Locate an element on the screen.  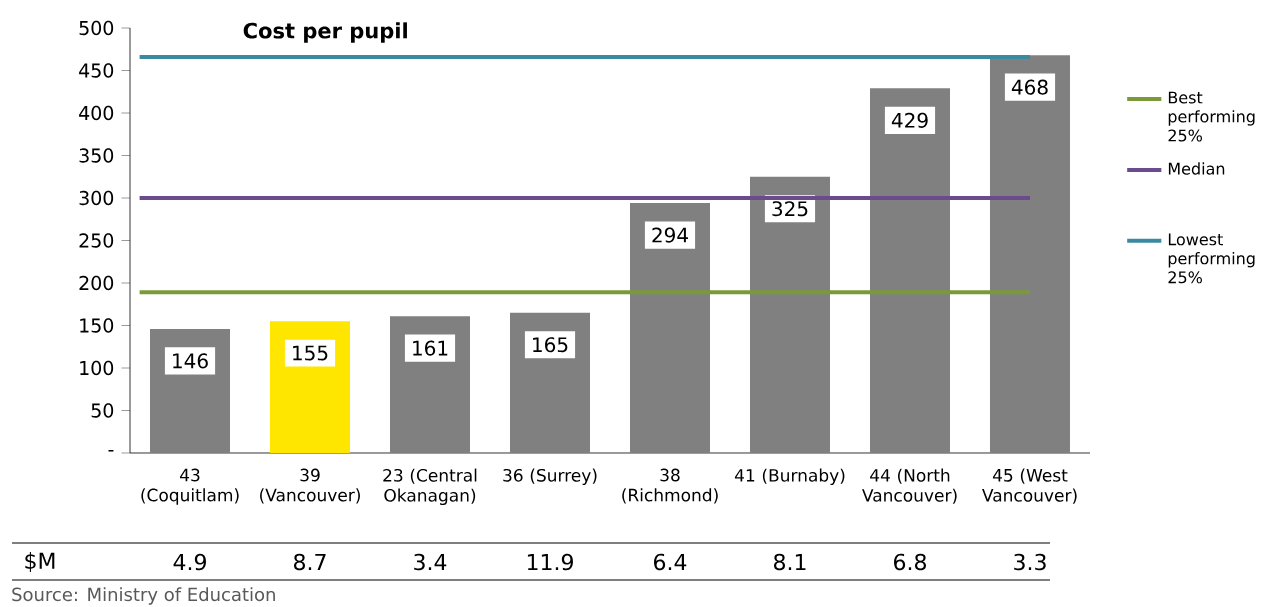
x-tick-label: 43 (Coquitlam) is located at coordinates (190, 486).